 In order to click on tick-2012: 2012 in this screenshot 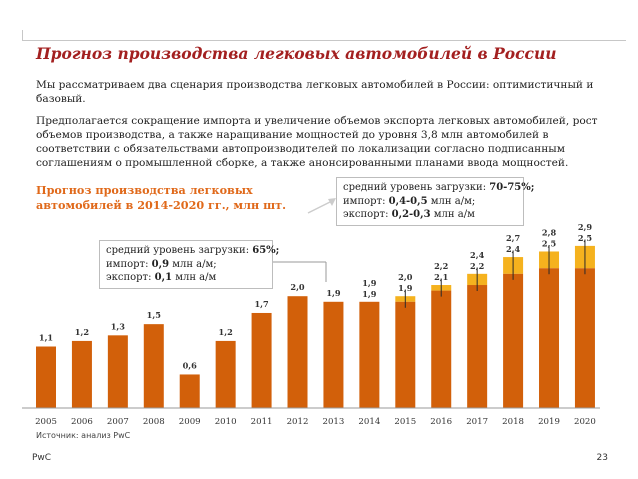, I will do `click(298, 422)`.